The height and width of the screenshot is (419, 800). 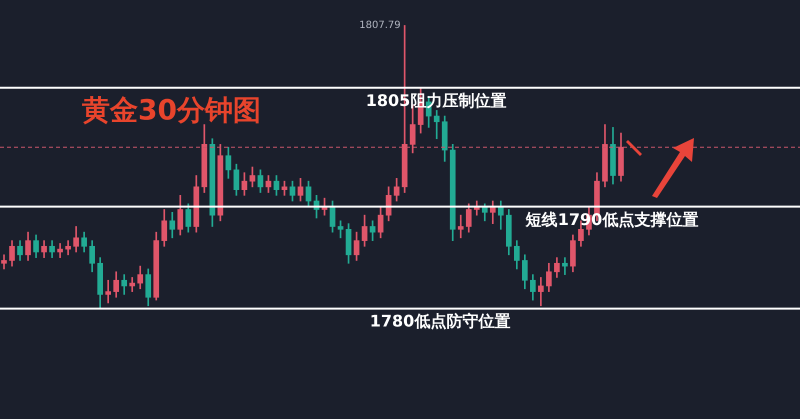 I want to click on annotation: 1807.79, so click(x=380, y=26).